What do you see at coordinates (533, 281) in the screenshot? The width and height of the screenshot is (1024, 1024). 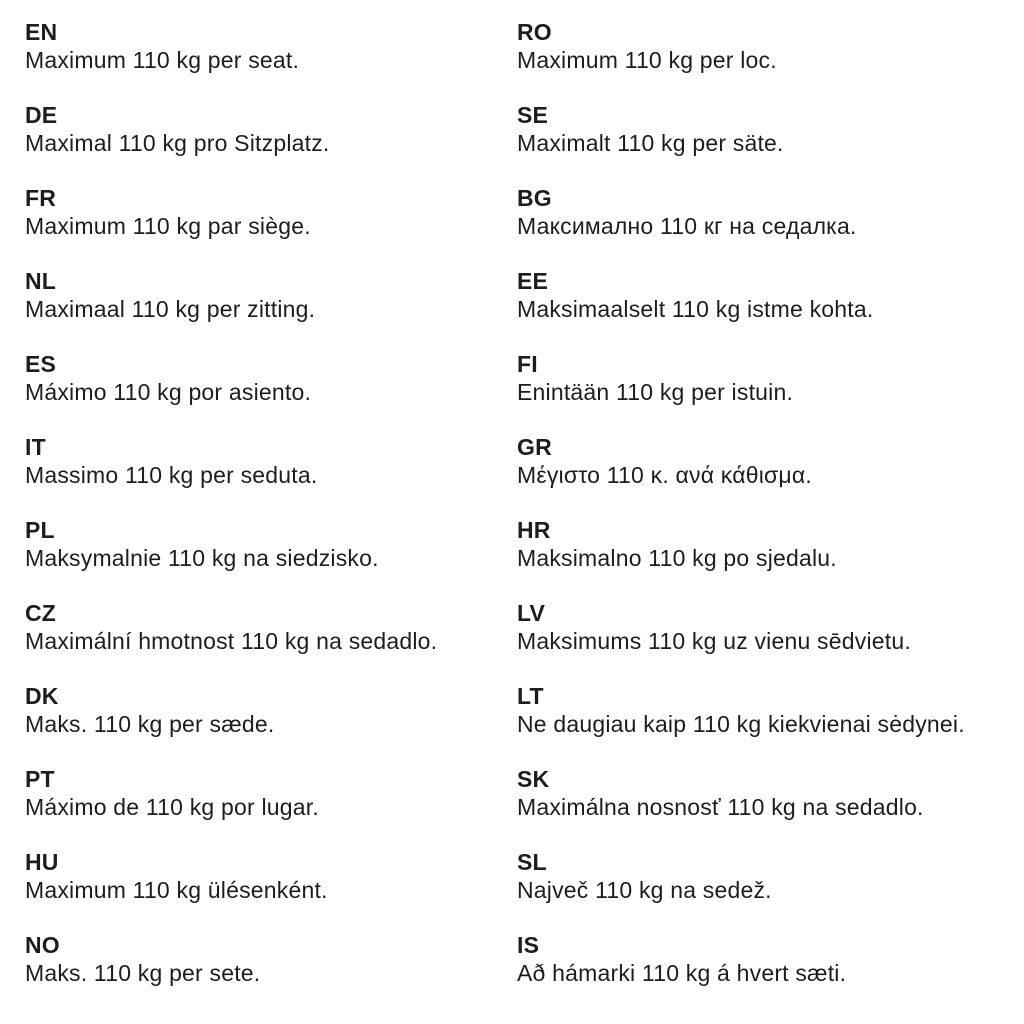 I see `language-code: EE` at bounding box center [533, 281].